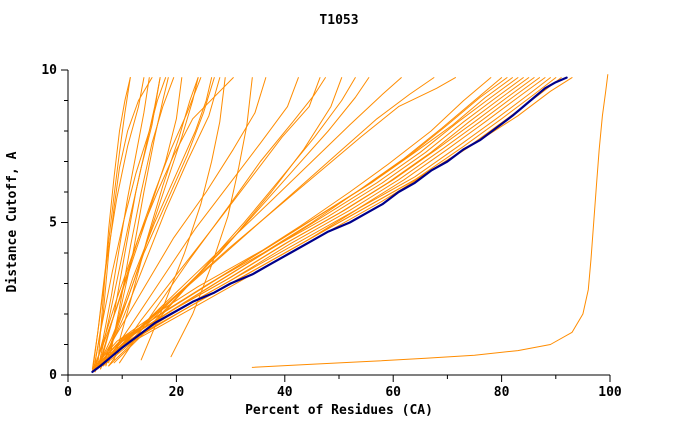 The width and height of the screenshot is (680, 440). I want to click on x-tick-label: 100, so click(610, 392).